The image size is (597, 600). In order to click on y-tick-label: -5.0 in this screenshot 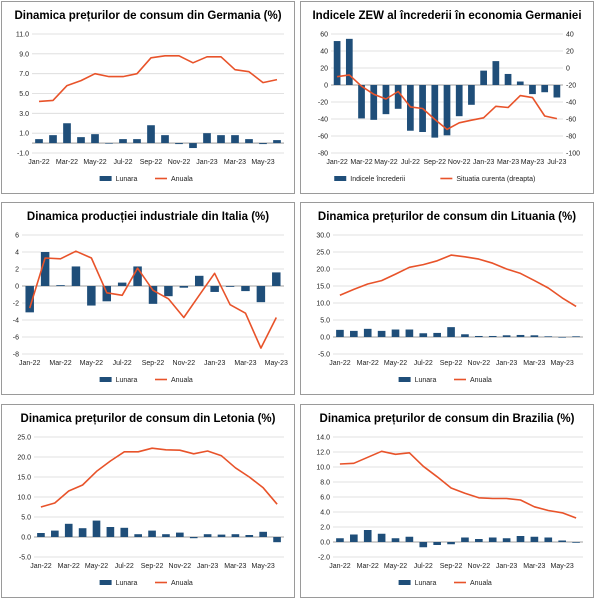, I will do `click(324, 355)`.